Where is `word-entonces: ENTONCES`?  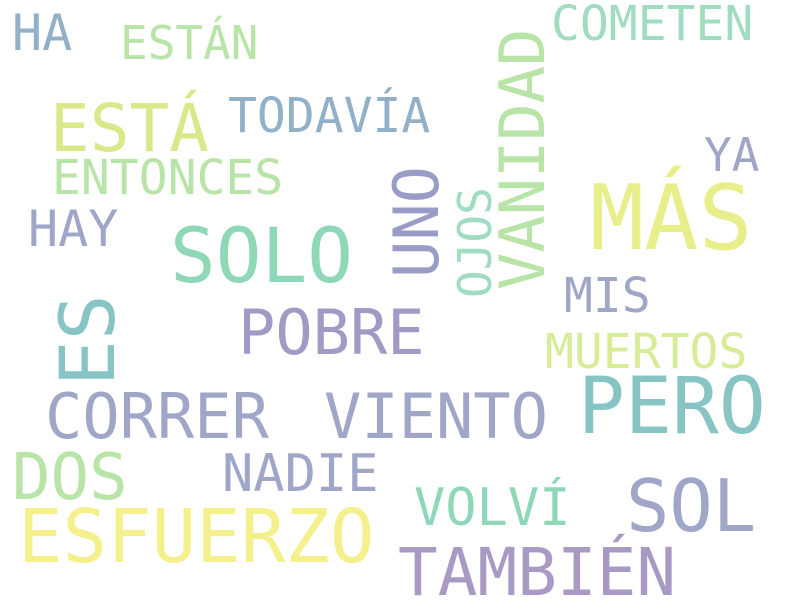
word-entonces: ENTONCES is located at coordinates (168, 178).